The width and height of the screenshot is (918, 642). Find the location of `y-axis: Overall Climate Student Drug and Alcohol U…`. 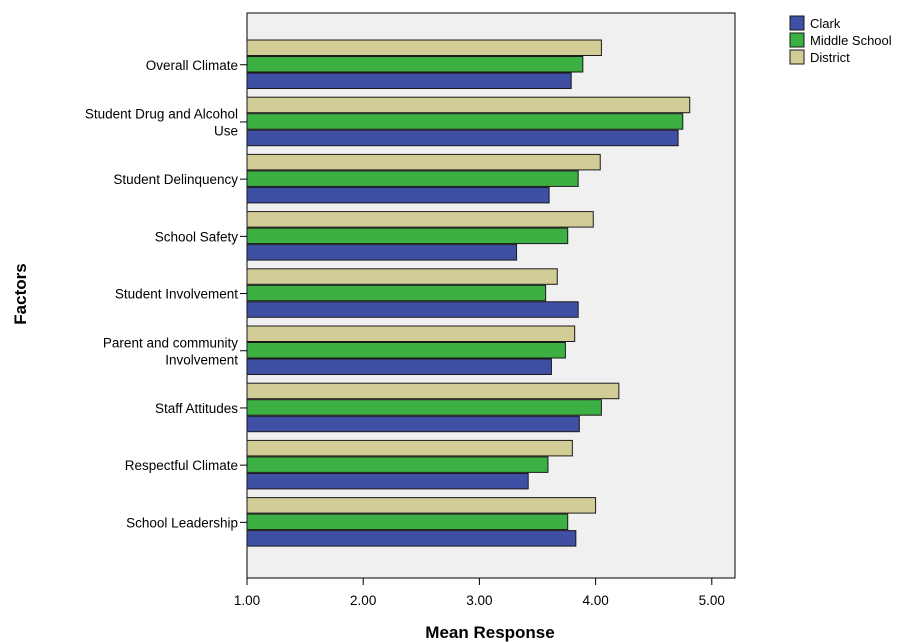

y-axis: Overall Climate Student Drug and Alcohol U… is located at coordinates (166, 294).